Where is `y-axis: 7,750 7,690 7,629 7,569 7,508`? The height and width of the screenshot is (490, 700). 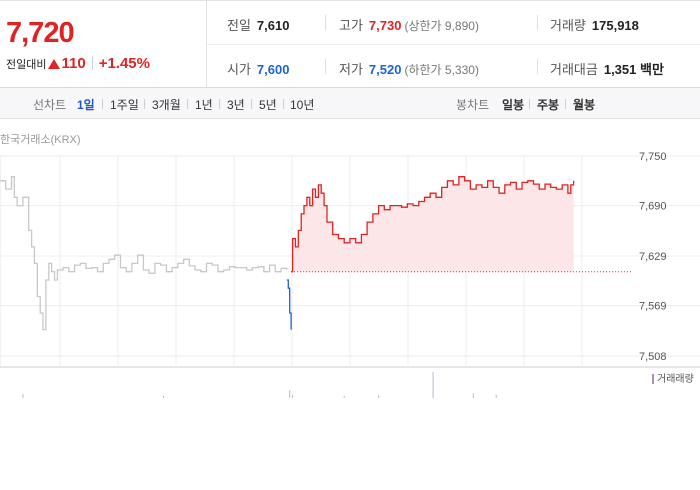
y-axis: 7,750 7,690 7,629 7,569 7,508 is located at coordinates (653, 257).